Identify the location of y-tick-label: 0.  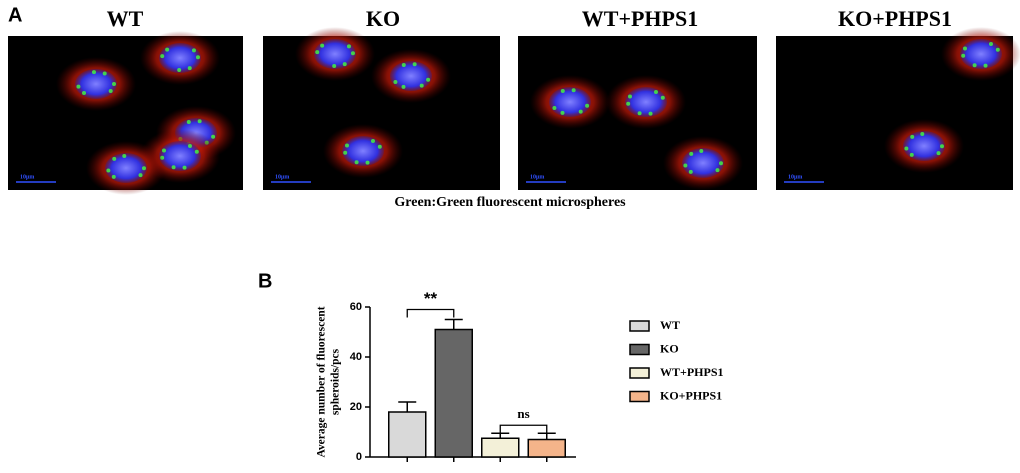
(359, 457).